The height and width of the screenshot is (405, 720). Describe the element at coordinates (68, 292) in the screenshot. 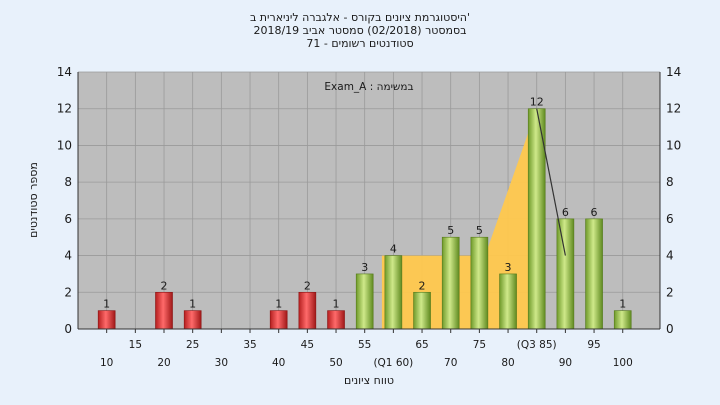

I see `y-tick-label-left: 2` at that location.